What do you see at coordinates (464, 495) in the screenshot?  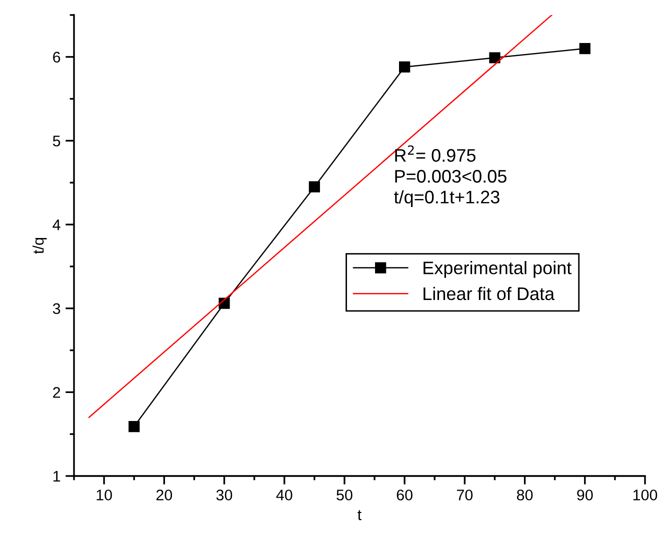 I see `x-tick-label: 70` at bounding box center [464, 495].